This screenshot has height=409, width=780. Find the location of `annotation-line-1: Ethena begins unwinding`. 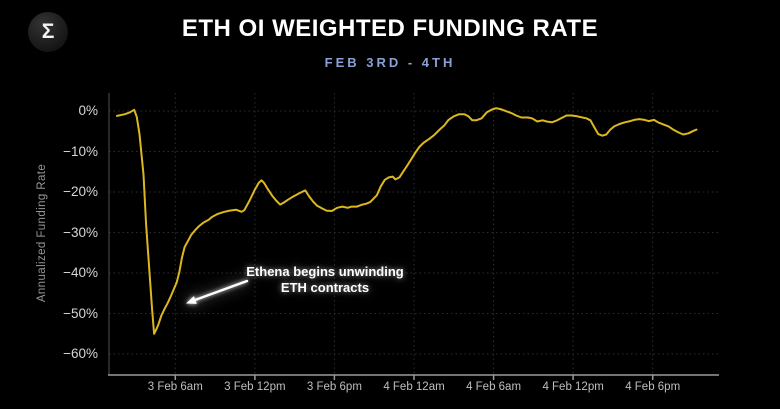

annotation-line-1: Ethena begins unwinding is located at coordinates (325, 271).